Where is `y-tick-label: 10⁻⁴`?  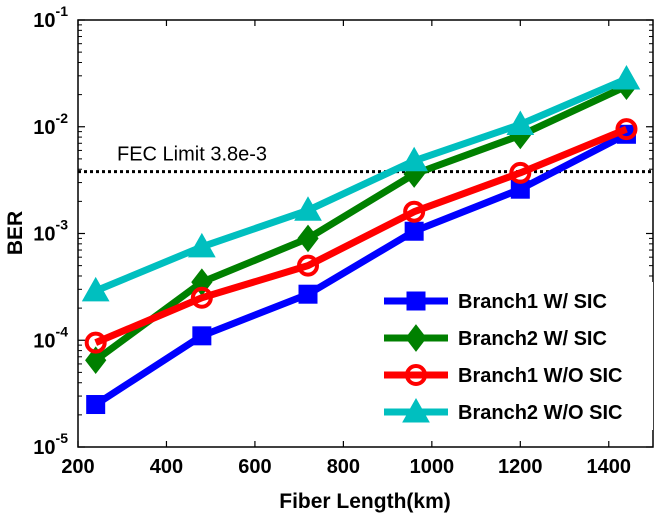
y-tick-label: 10⁻⁴ is located at coordinates (50, 337).